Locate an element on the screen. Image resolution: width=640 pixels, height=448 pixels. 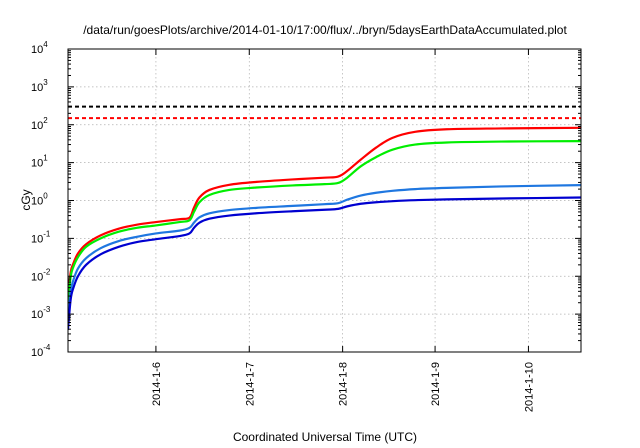
x-tick-label: 2014-1-7 is located at coordinates (250, 384).